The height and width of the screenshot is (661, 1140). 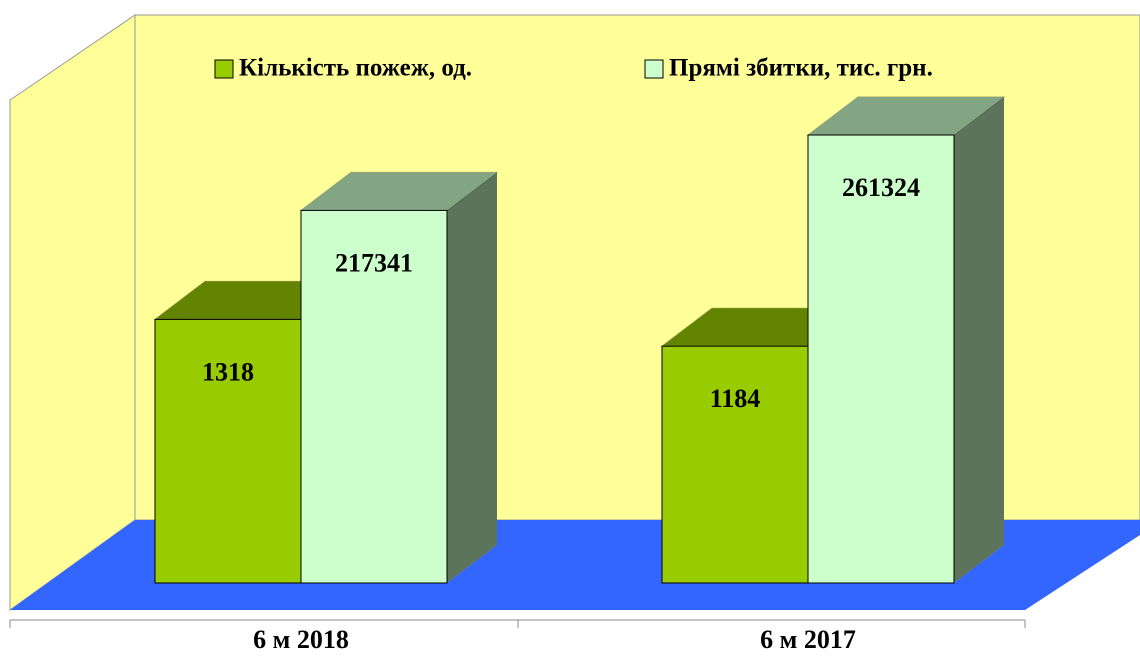 What do you see at coordinates (72, 312) in the screenshot?
I see `left-wall` at bounding box center [72, 312].